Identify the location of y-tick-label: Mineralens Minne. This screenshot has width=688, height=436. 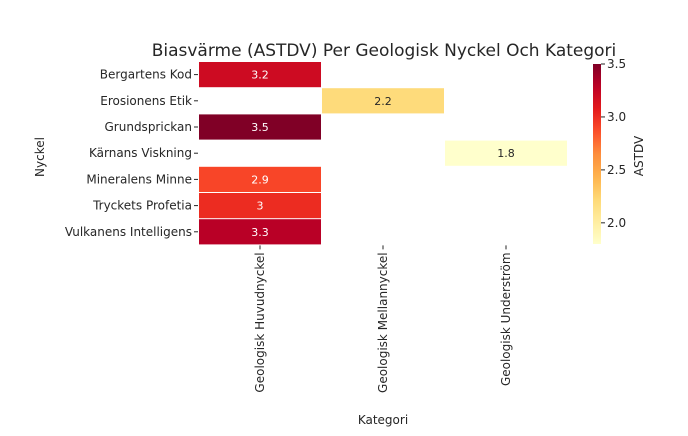
(139, 179).